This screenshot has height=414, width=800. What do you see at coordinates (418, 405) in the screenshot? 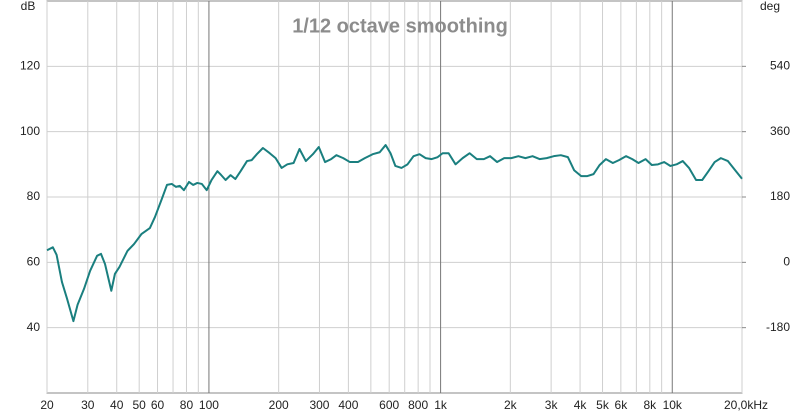
I see `x-tick-label: 800` at bounding box center [418, 405].